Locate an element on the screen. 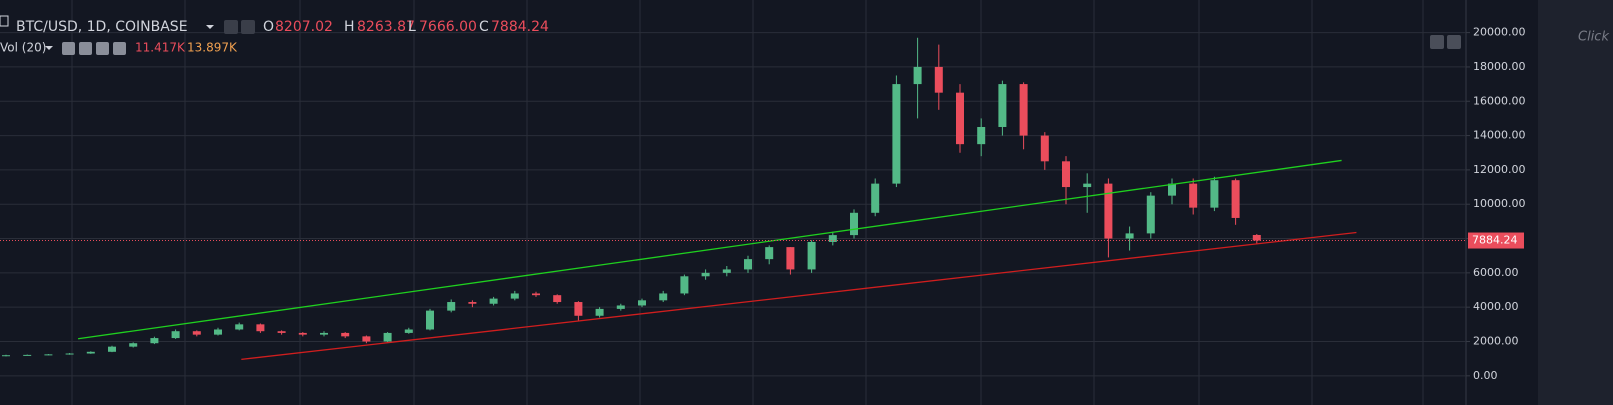 The image size is (1613, 405). volume-value: 11.417K is located at coordinates (160, 48).